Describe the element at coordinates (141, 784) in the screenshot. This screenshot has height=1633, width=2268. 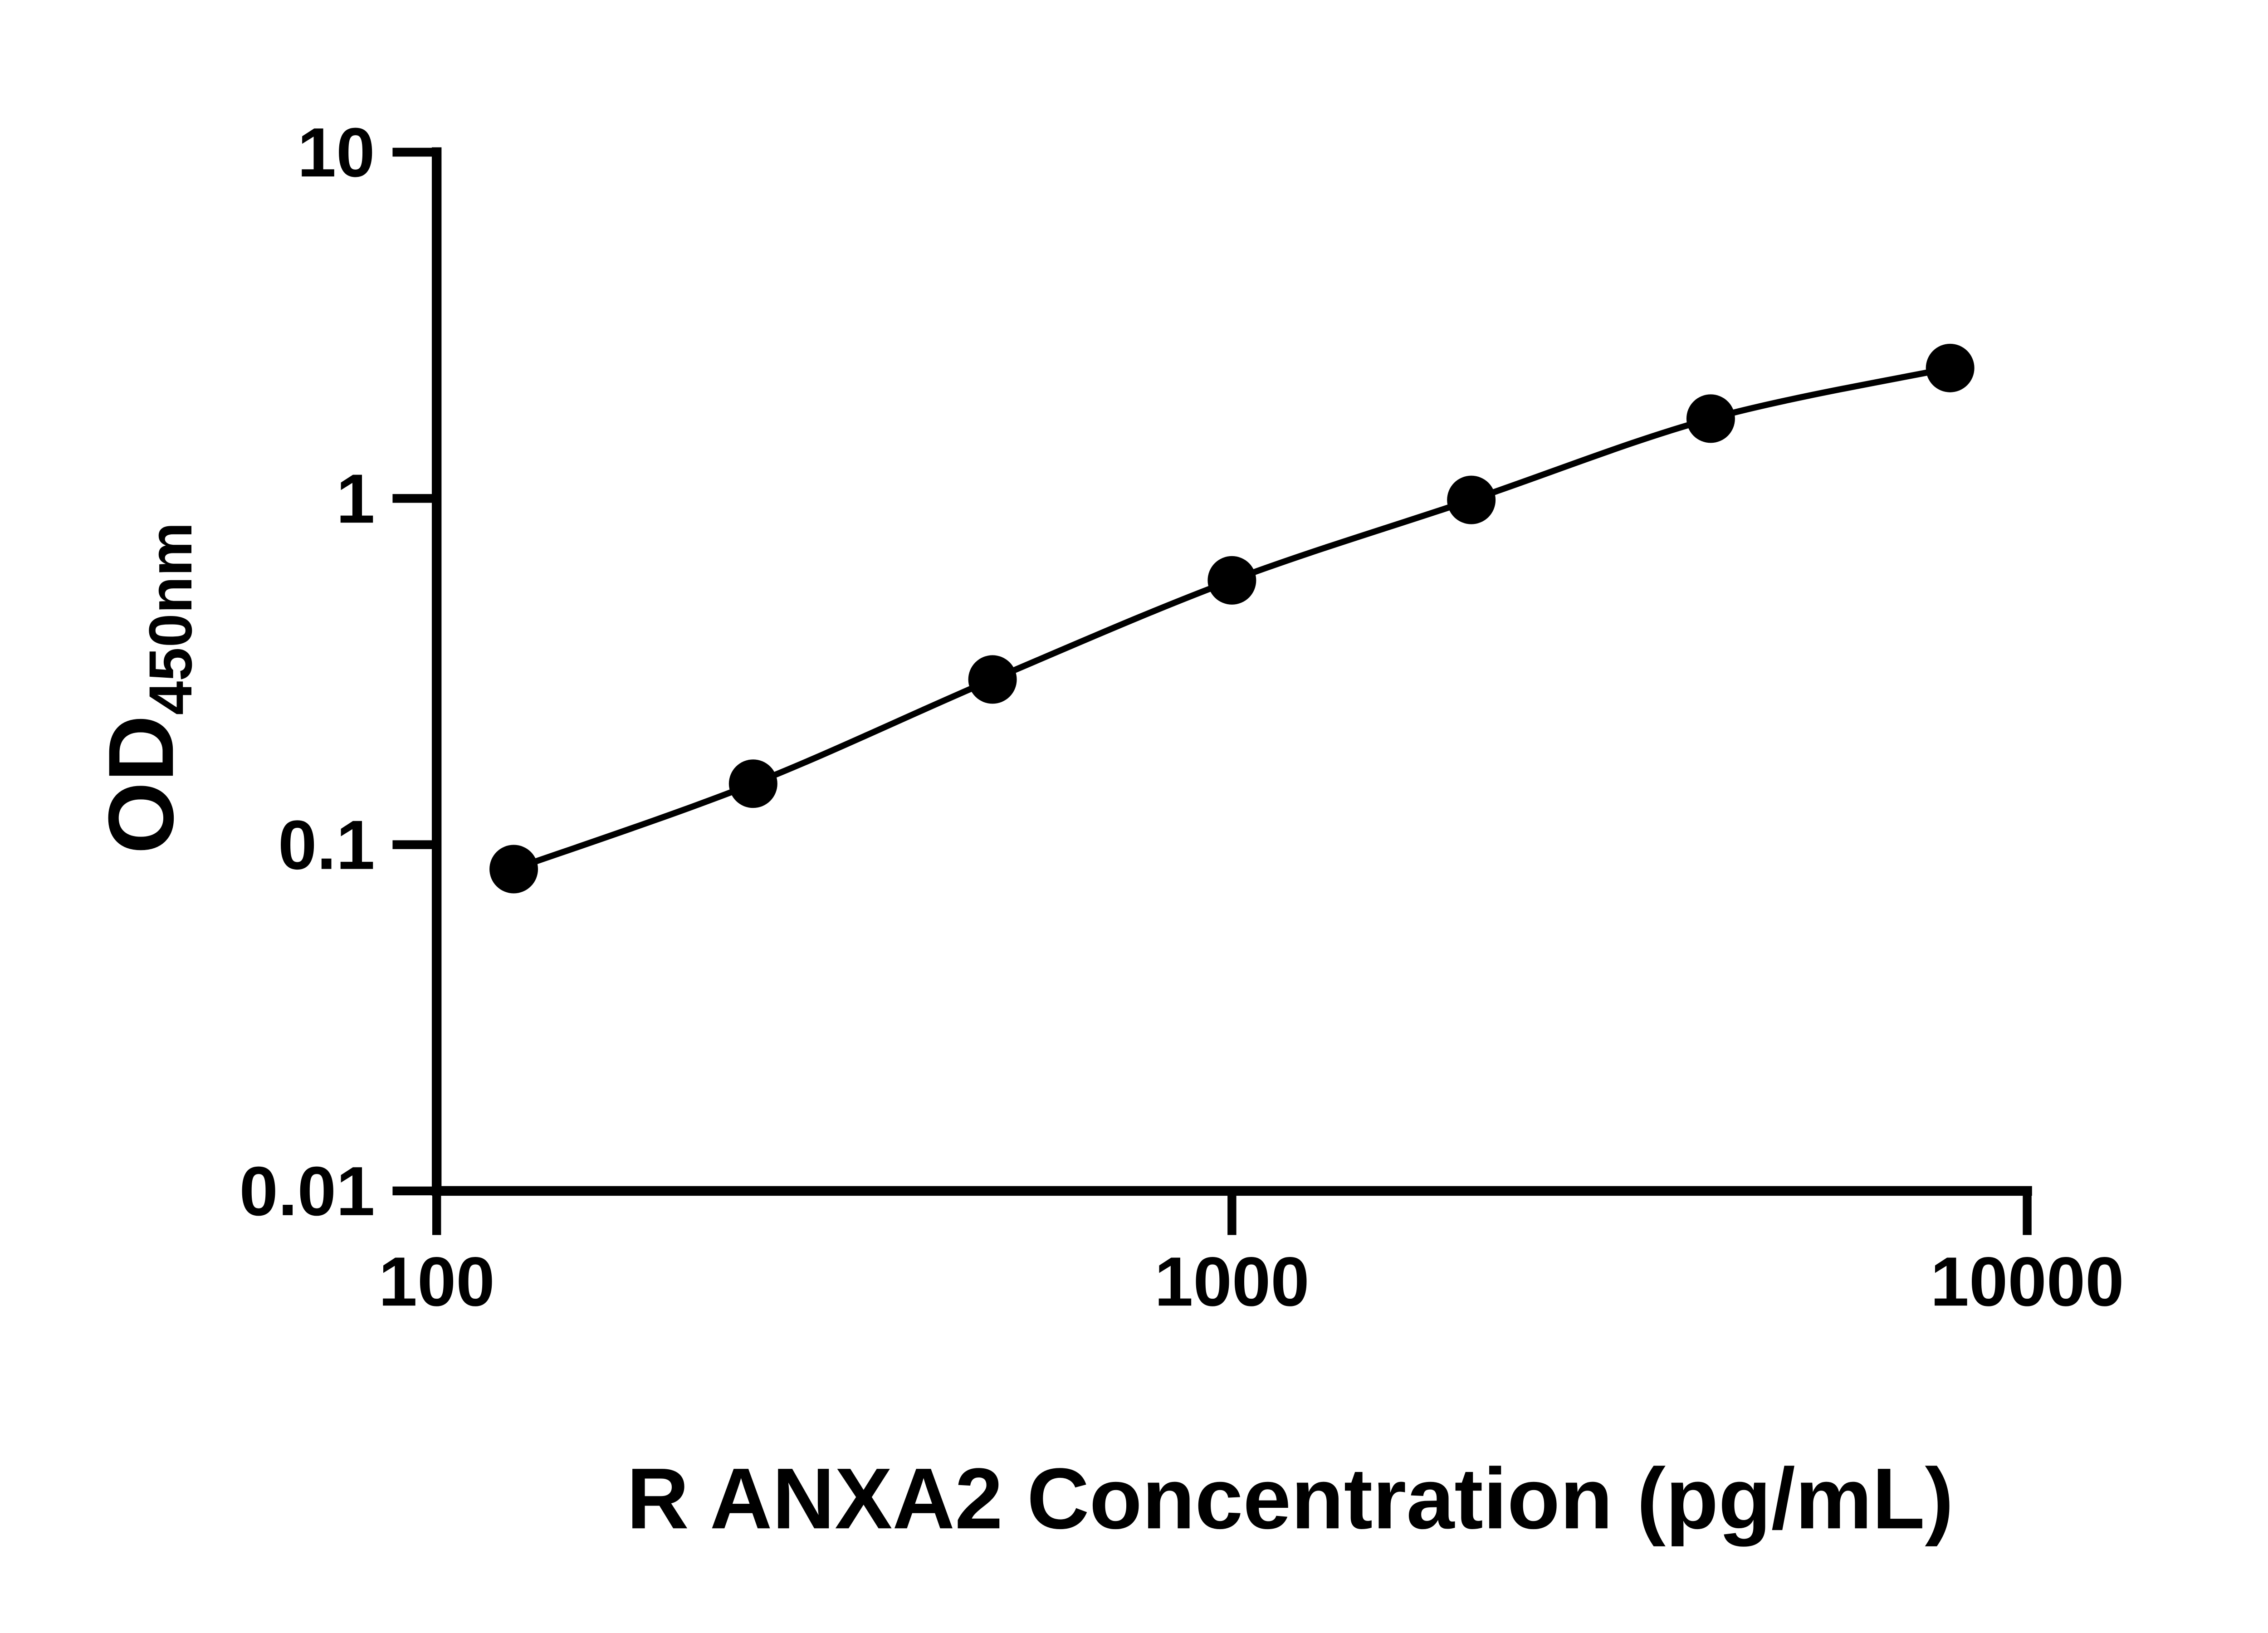
I see `y-axis-title-main: OD` at that location.